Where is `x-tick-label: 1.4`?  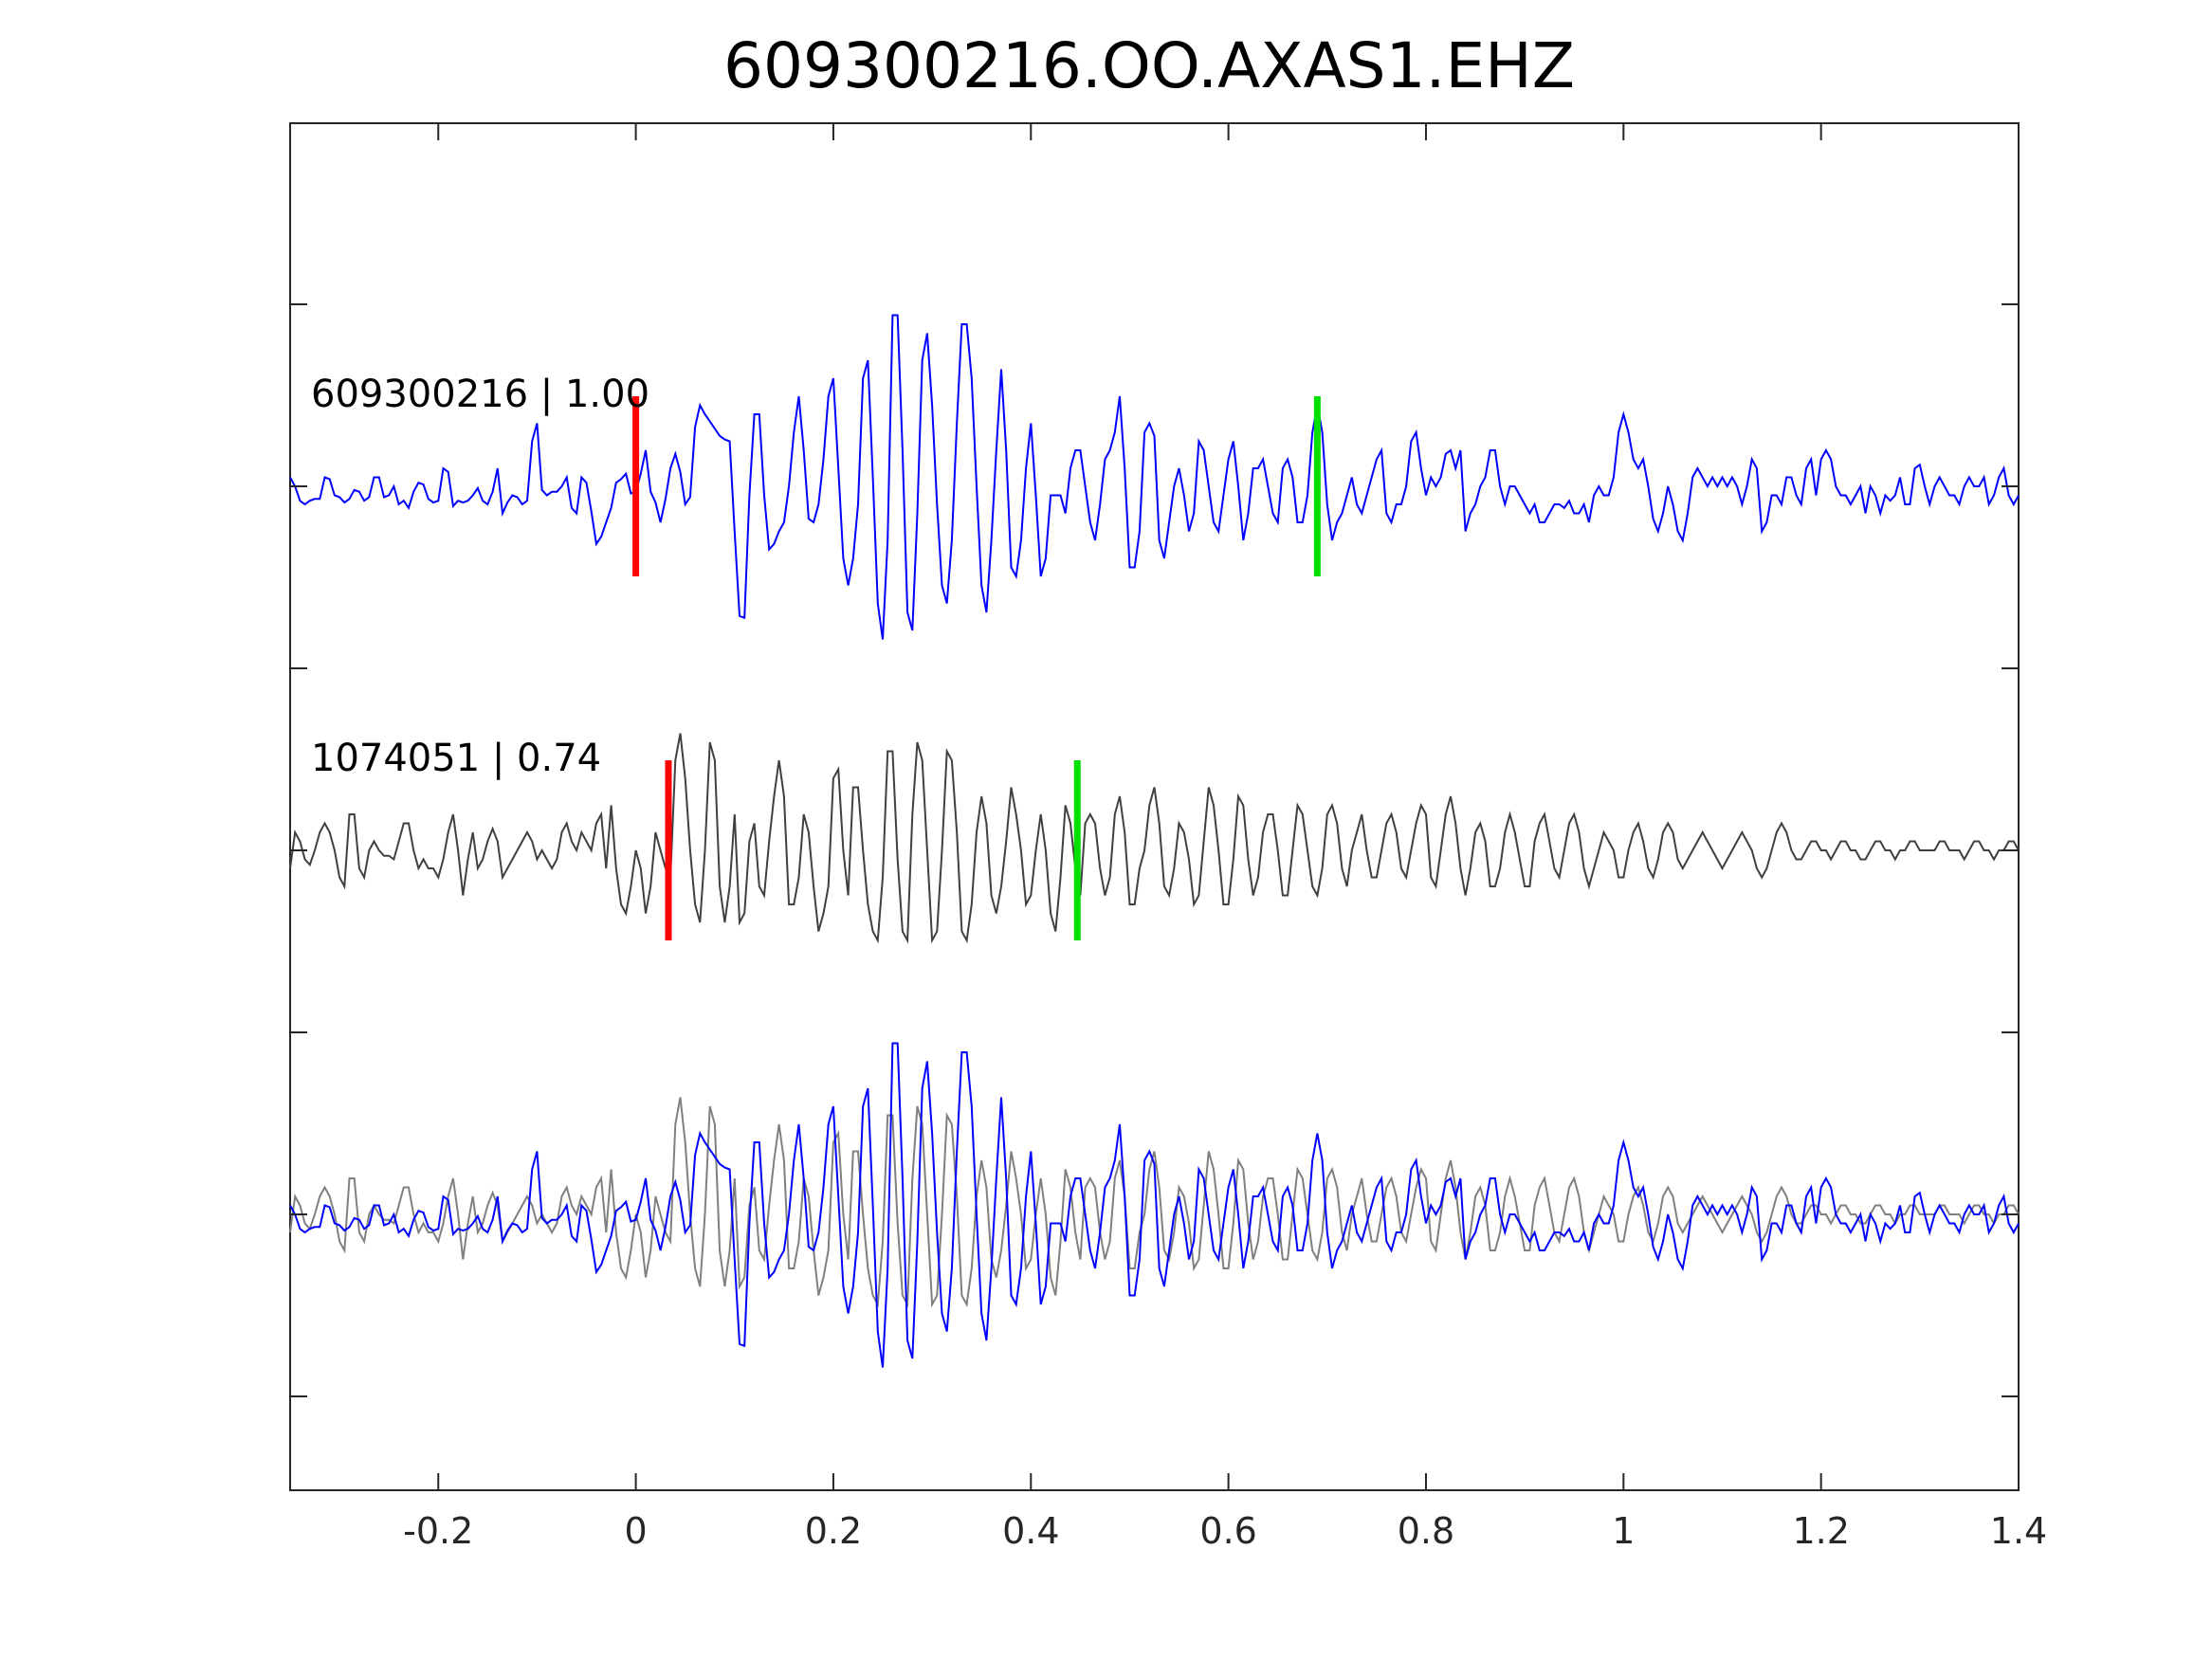 x-tick-label: 1.4 is located at coordinates (2018, 1531).